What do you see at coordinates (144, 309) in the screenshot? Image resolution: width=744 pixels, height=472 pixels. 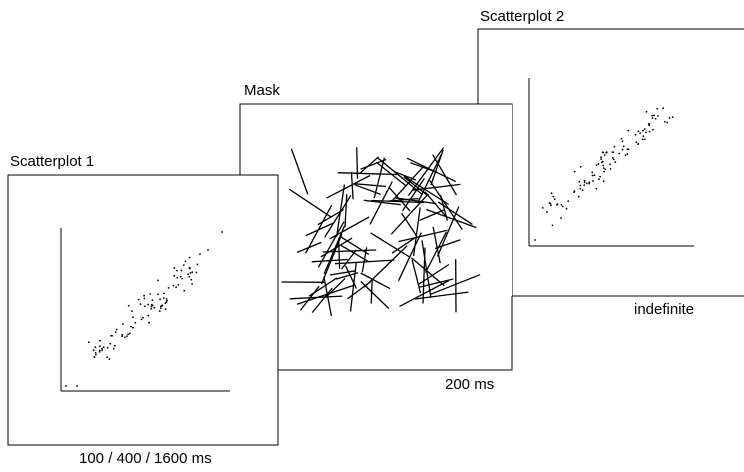 I see `scatterplot-1-points` at bounding box center [144, 309].